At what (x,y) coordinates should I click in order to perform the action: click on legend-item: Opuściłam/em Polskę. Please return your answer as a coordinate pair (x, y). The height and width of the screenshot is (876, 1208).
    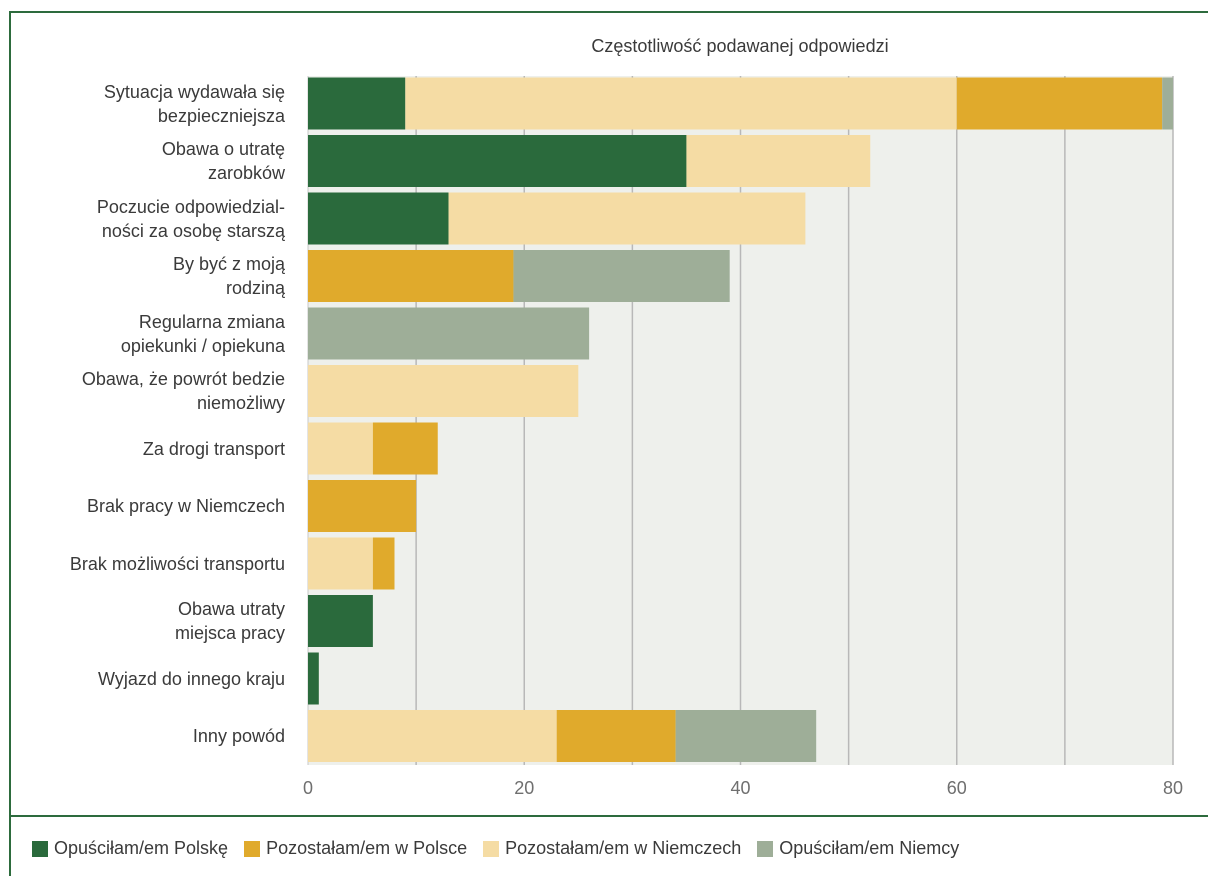
    Looking at the image, I should click on (130, 848).